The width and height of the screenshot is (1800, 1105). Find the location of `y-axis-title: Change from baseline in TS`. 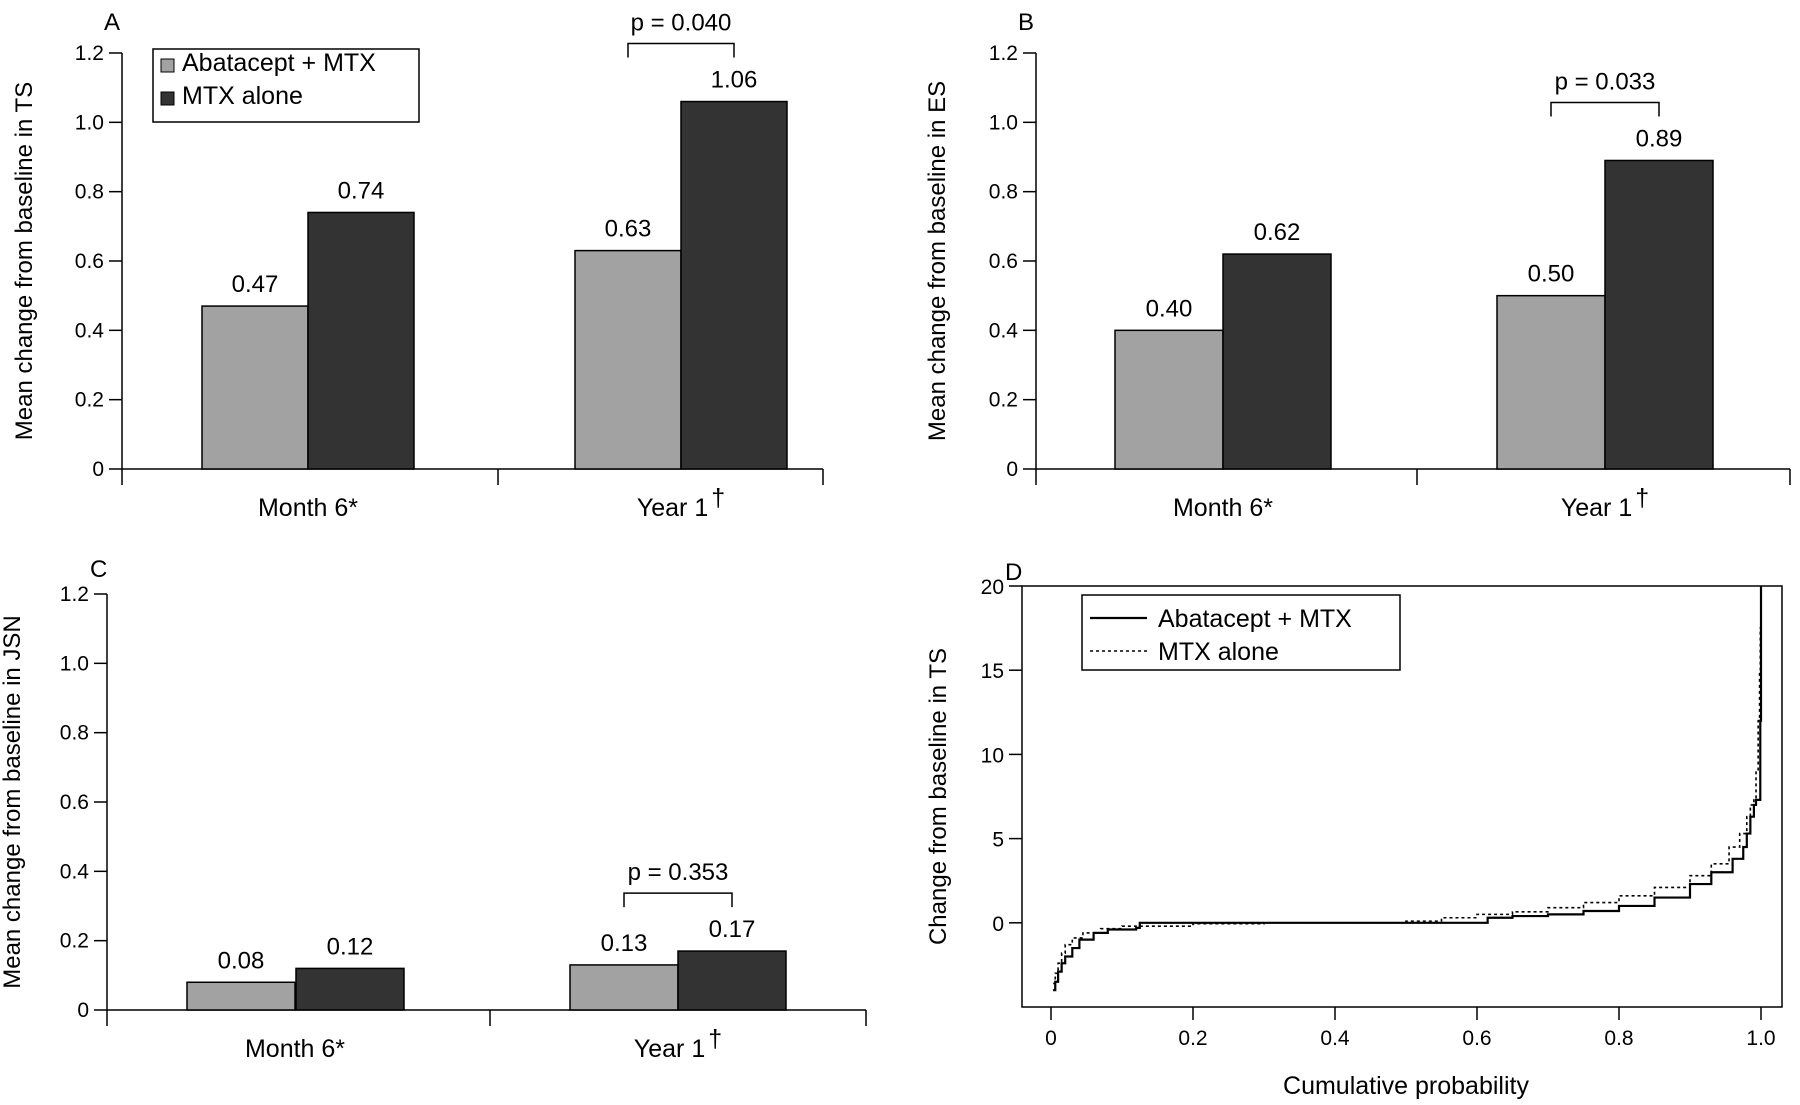

y-axis-title: Change from baseline in TS is located at coordinates (938, 796).